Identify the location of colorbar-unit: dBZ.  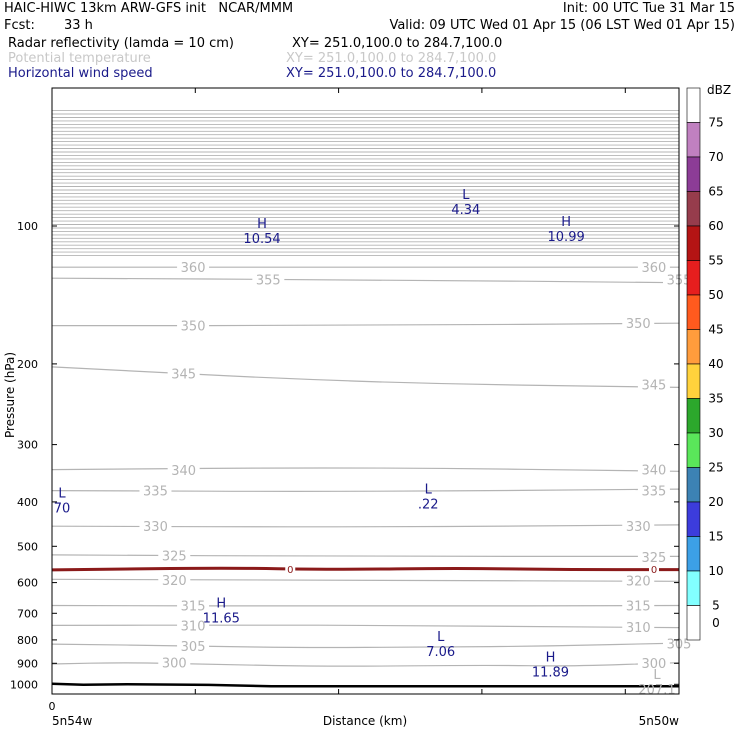
(719, 90).